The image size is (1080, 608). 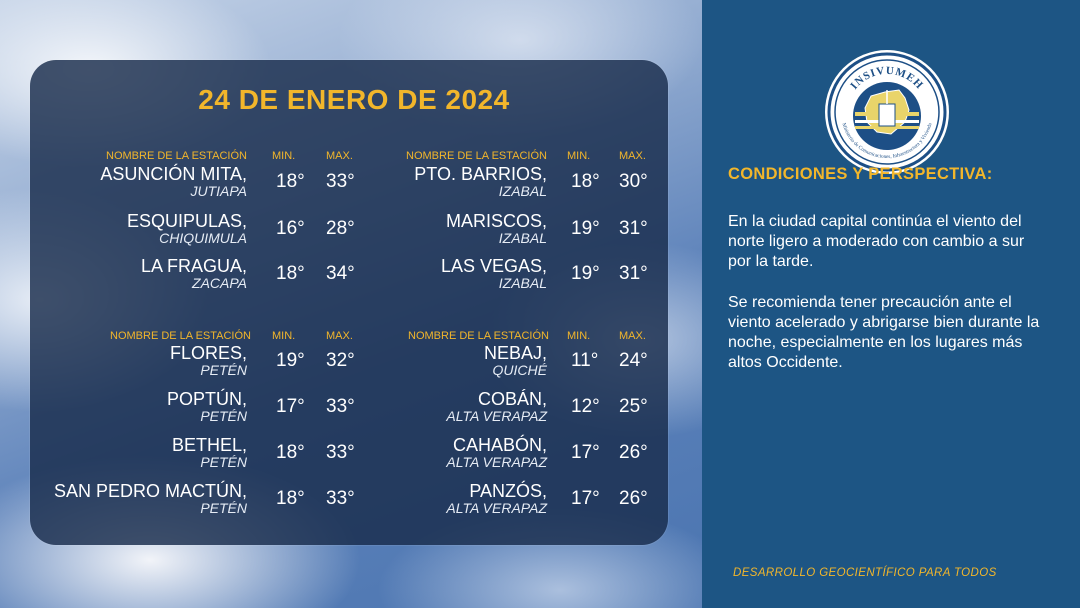 I want to click on footer-tagline: DESARROLLO GEOCIENTÍFICO PARA TODOS, so click(x=865, y=573).